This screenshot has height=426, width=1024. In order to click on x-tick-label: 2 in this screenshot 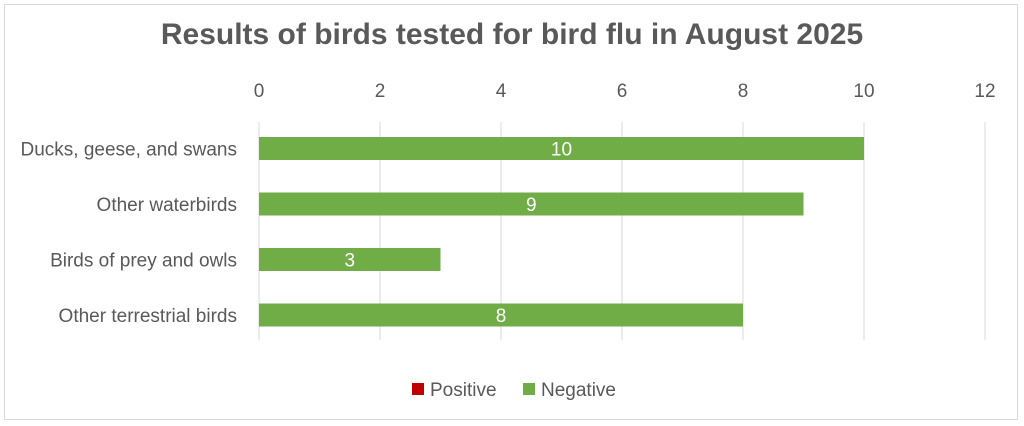, I will do `click(380, 91)`.